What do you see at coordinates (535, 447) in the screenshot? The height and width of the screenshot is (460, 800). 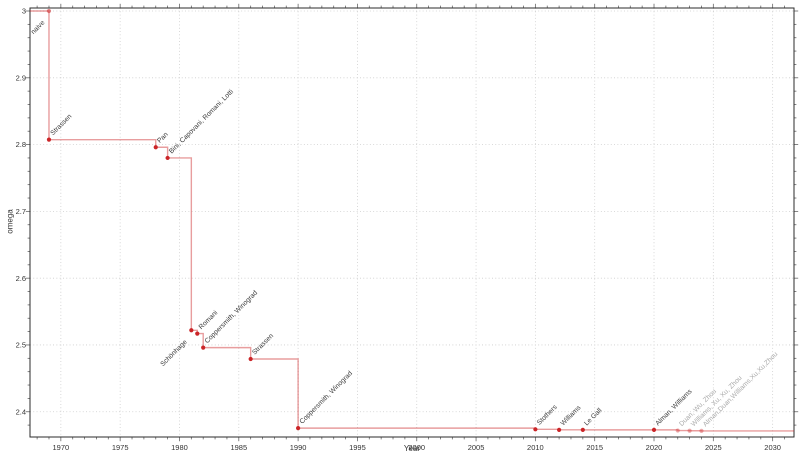 I see `x-tick-label: 2010` at bounding box center [535, 447].